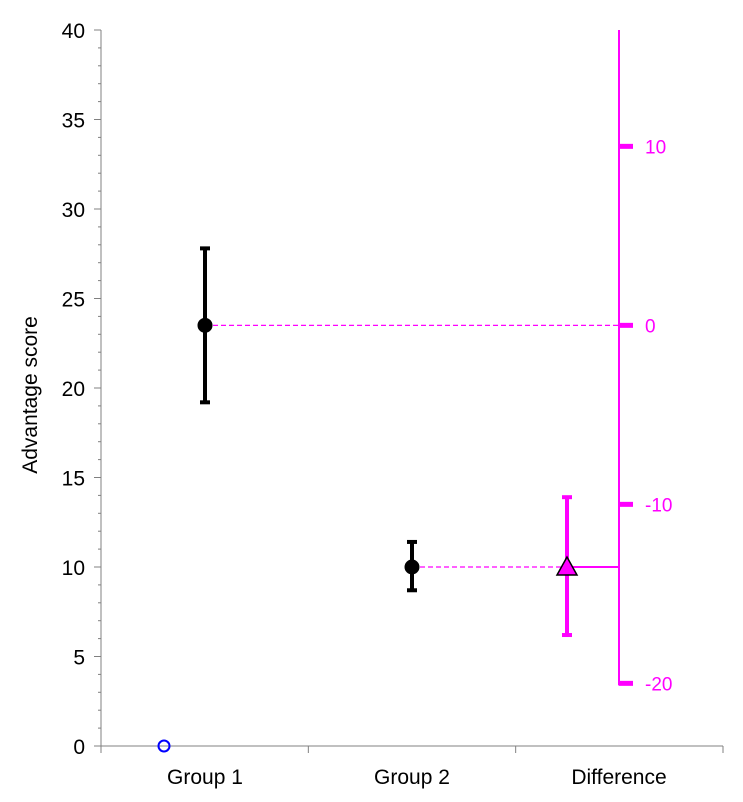 The width and height of the screenshot is (743, 802). Describe the element at coordinates (658, 684) in the screenshot. I see `difference-axis-tick-label: -20` at that location.